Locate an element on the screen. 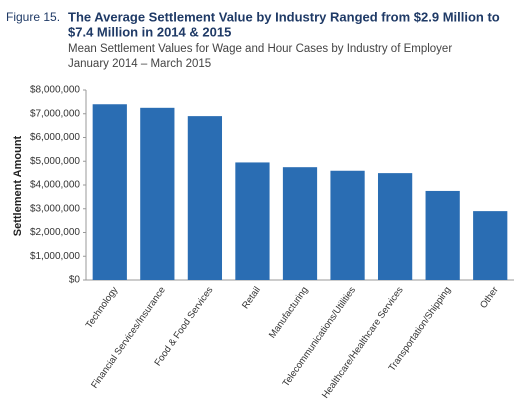  y-tick-label: $8,000,000 is located at coordinates (55, 90).